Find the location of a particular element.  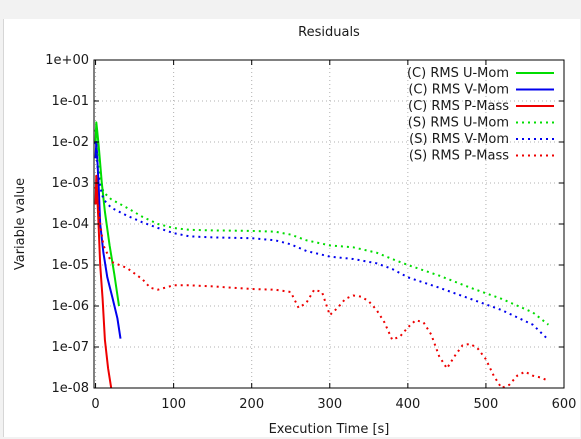

x-tick-label: 200 is located at coordinates (251, 404).